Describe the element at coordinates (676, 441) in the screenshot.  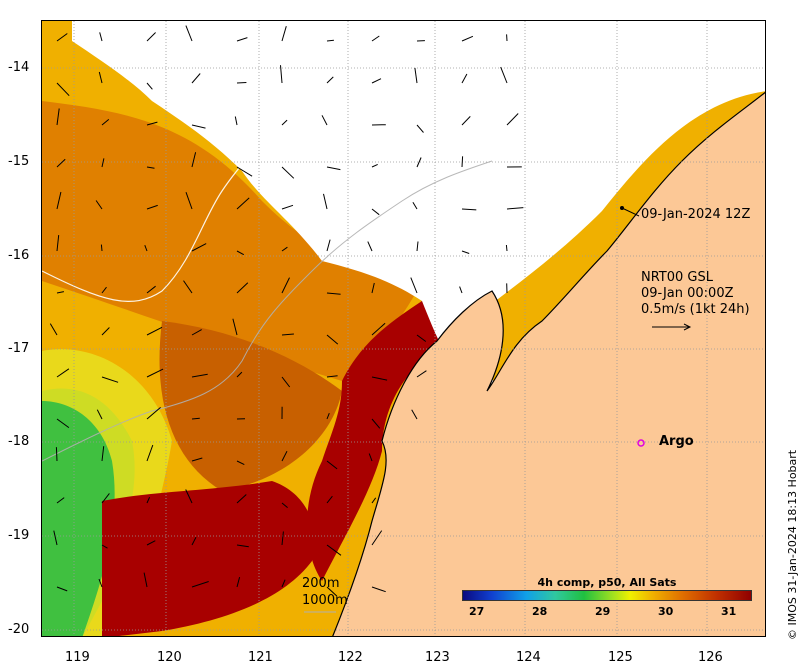
I see `argo-label: Argo` at that location.